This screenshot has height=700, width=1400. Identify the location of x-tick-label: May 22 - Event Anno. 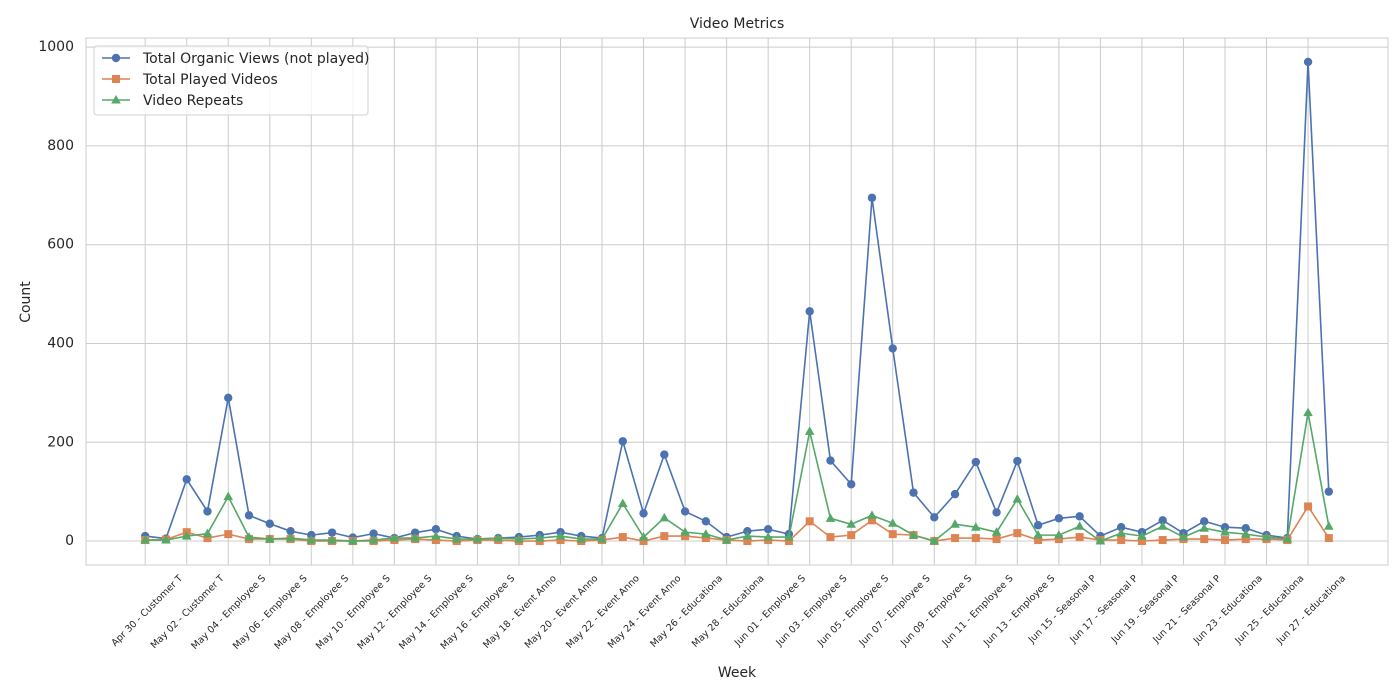
(603, 612).